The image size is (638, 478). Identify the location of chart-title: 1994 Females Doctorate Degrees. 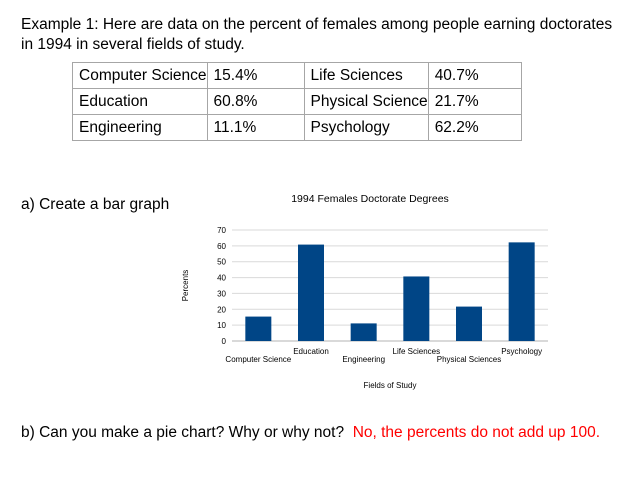
(370, 199).